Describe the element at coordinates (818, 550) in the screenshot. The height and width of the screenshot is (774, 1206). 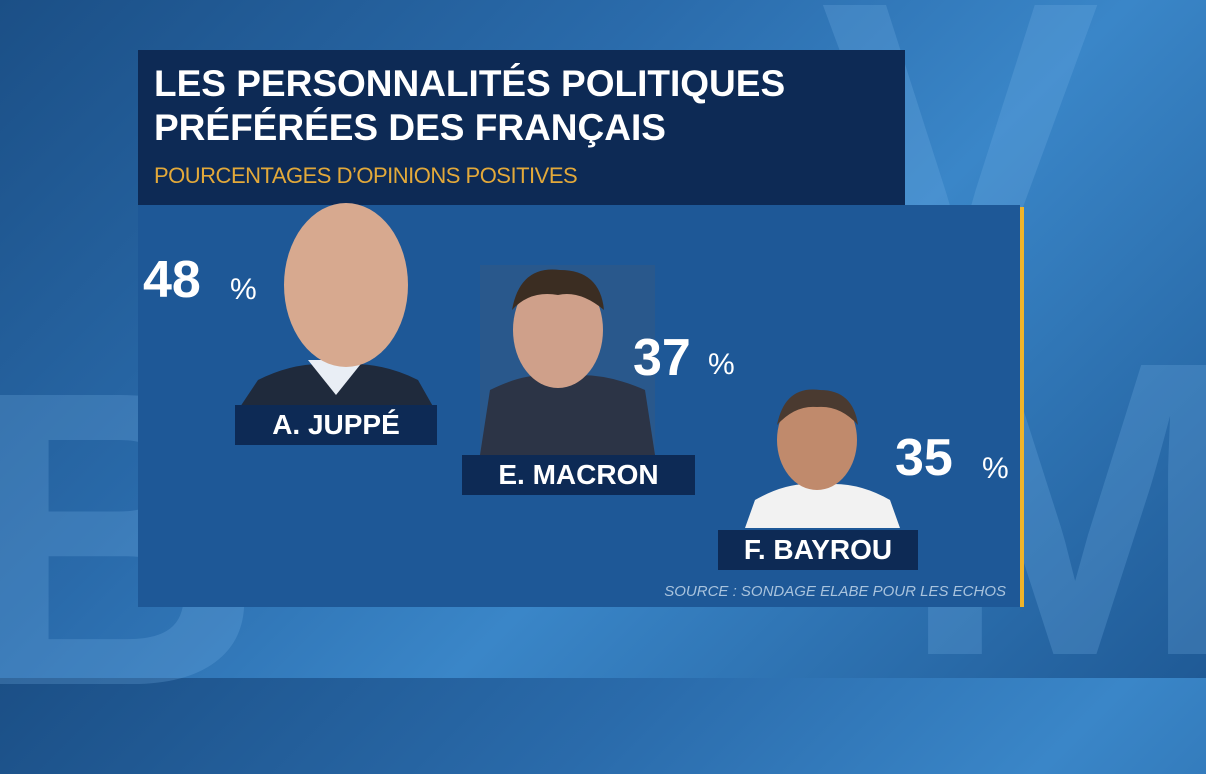
I see `name-label: F. BAYROU` at that location.